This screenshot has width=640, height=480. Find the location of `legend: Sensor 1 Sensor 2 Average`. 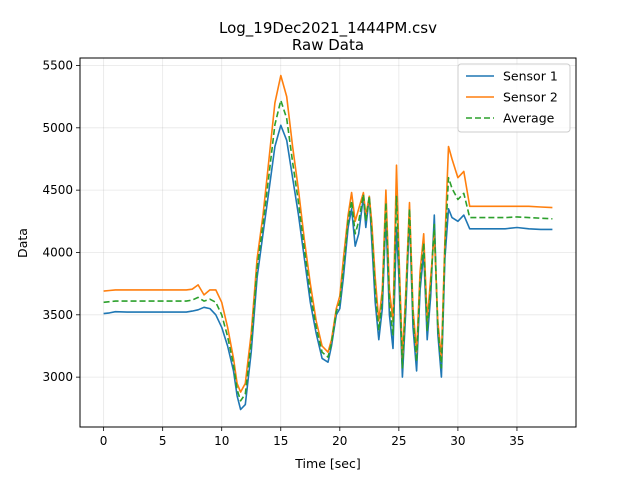

legend: Sensor 1 Sensor 2 Average is located at coordinates (514, 98).